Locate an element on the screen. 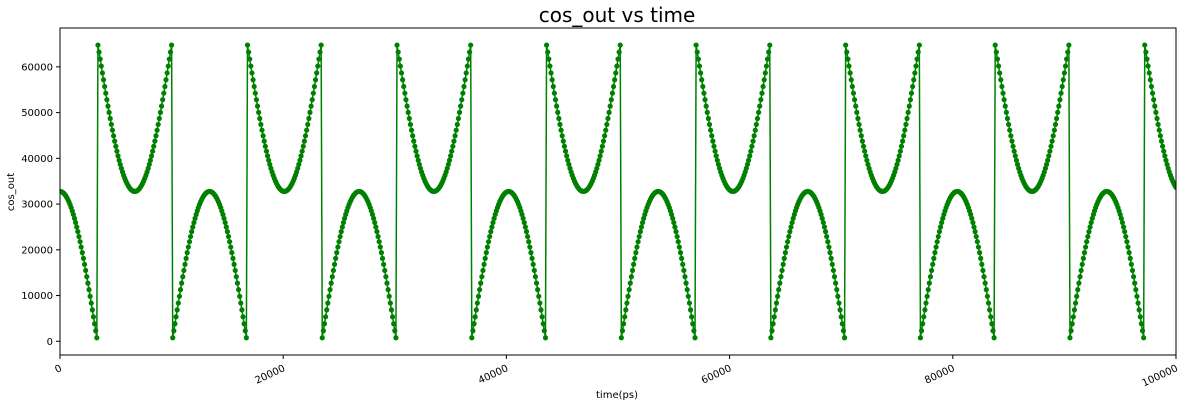 The height and width of the screenshot is (407, 1202). y-tick-label: 60000 is located at coordinates (37, 67).